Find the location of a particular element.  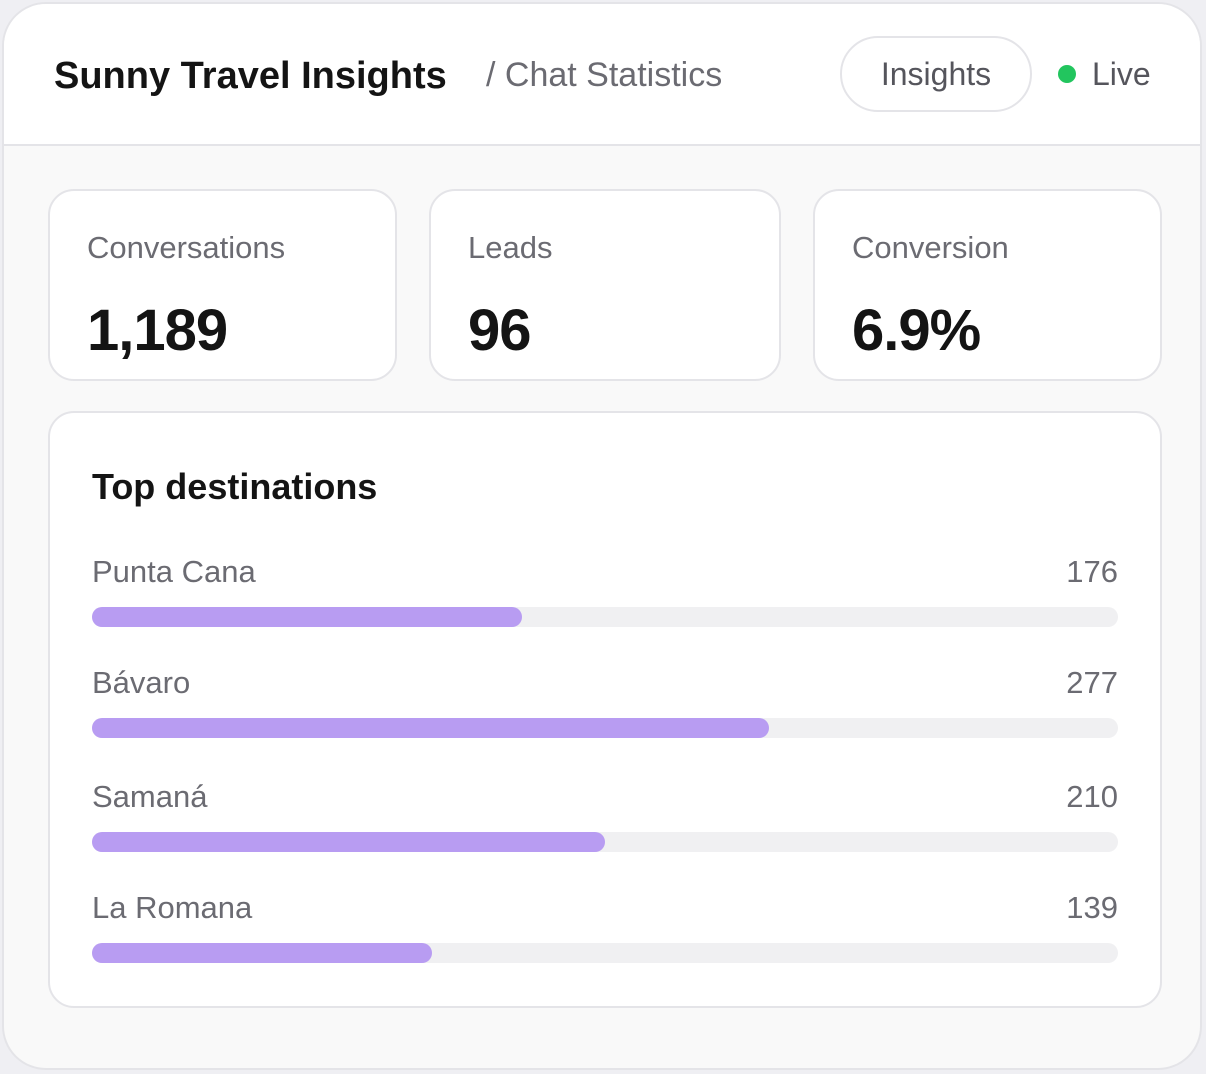

title: Sunny Travel Insights is located at coordinates (250, 76).